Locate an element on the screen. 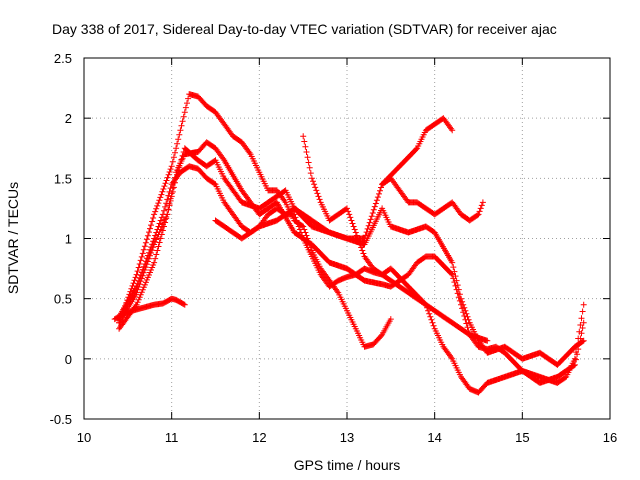 The width and height of the screenshot is (640, 480). y-tick-labels: -0.5 0 0.5 1 1.5 2 2.5 is located at coordinates (61, 239).